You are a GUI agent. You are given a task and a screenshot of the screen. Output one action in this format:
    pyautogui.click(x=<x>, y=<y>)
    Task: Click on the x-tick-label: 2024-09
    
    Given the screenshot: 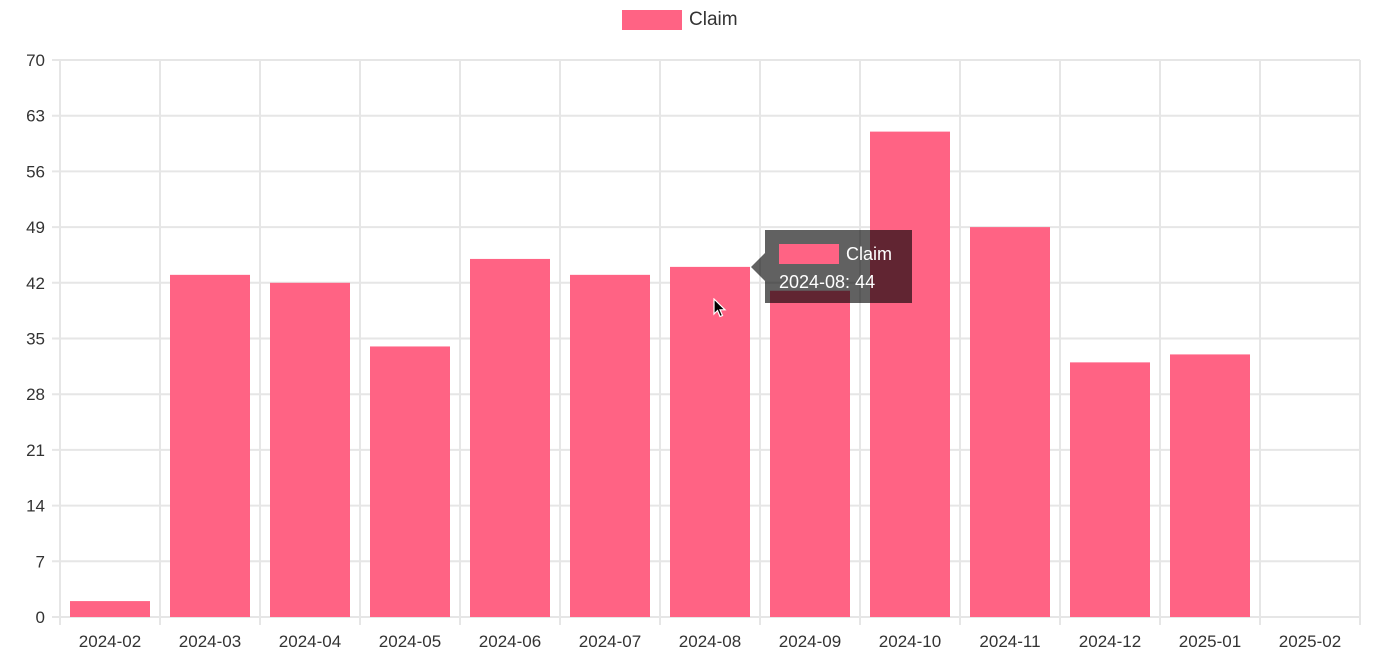 What is the action you would take?
    pyautogui.click(x=810, y=641)
    